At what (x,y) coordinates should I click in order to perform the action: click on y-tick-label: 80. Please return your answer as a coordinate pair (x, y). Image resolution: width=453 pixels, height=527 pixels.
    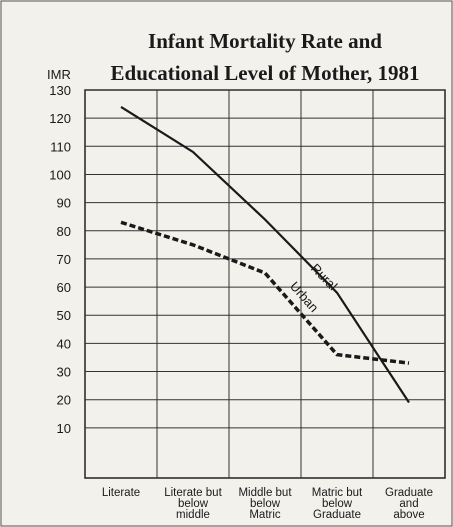
    Looking at the image, I should click on (64, 231).